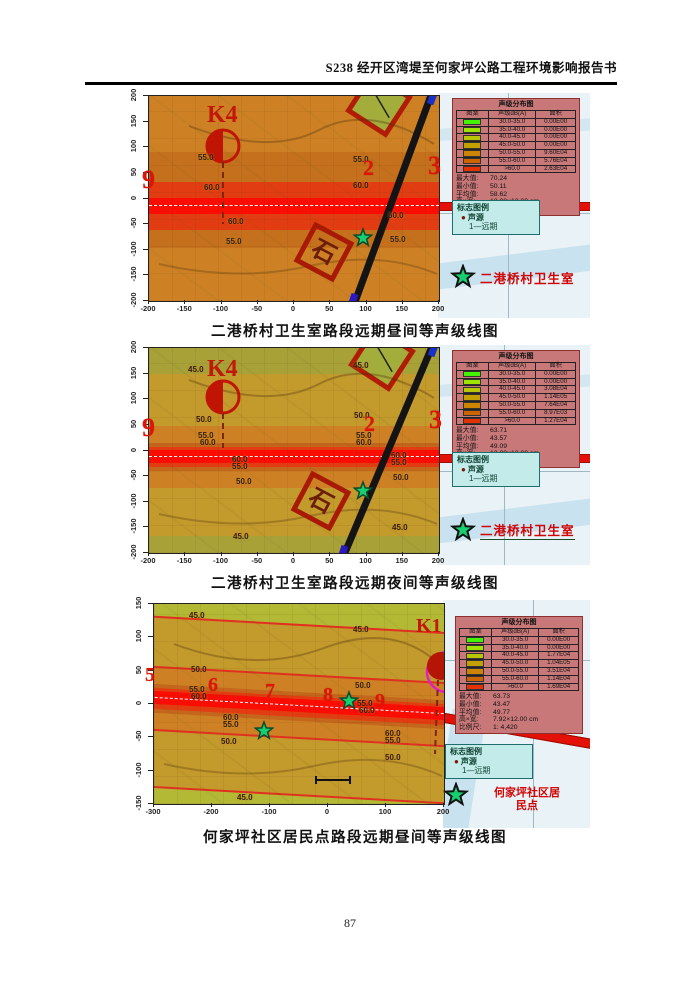 This screenshot has width=700, height=989. What do you see at coordinates (138, 669) in the screenshot?
I see `y-axis-tick-label: 50` at bounding box center [138, 669].